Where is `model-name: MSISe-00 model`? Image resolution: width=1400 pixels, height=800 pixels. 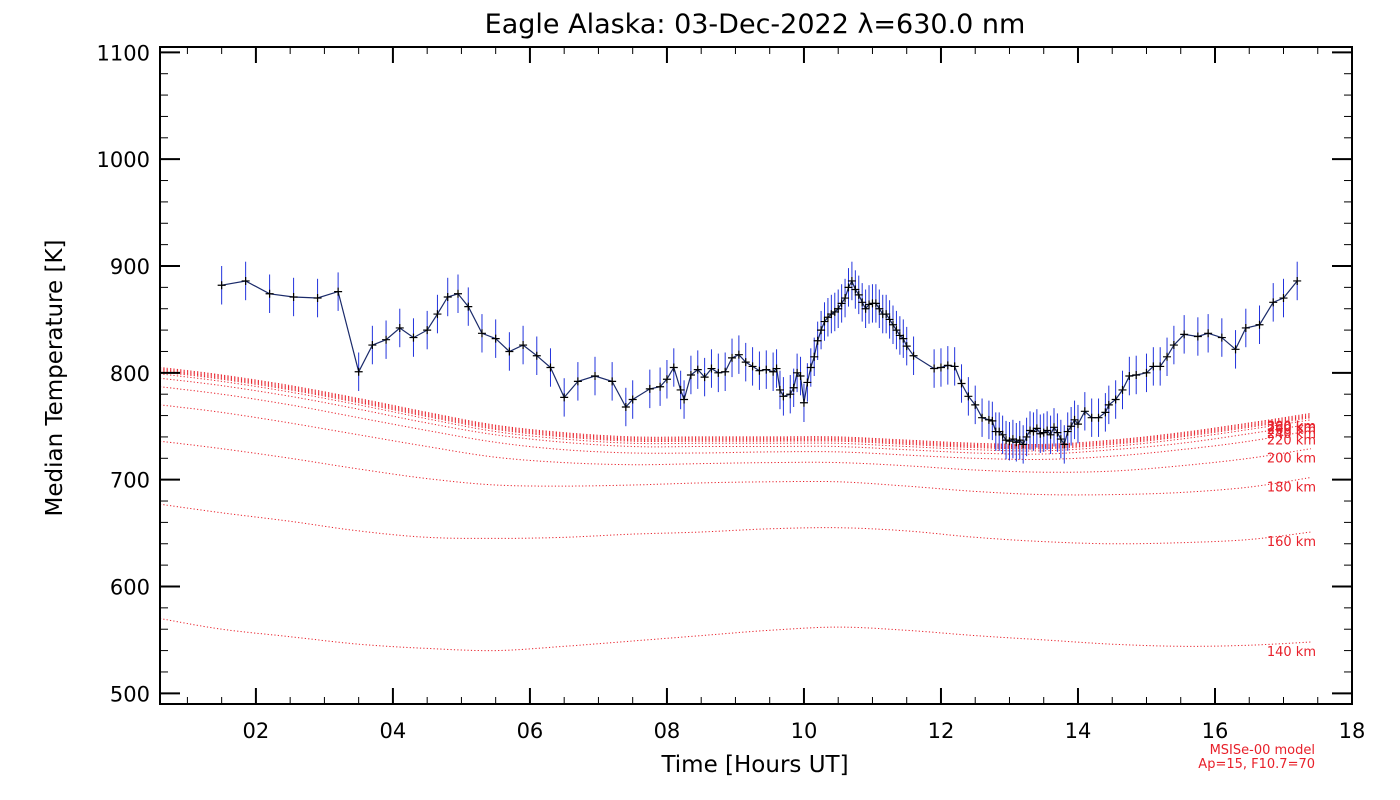 model-name: MSISe-00 model is located at coordinates (1262, 750).